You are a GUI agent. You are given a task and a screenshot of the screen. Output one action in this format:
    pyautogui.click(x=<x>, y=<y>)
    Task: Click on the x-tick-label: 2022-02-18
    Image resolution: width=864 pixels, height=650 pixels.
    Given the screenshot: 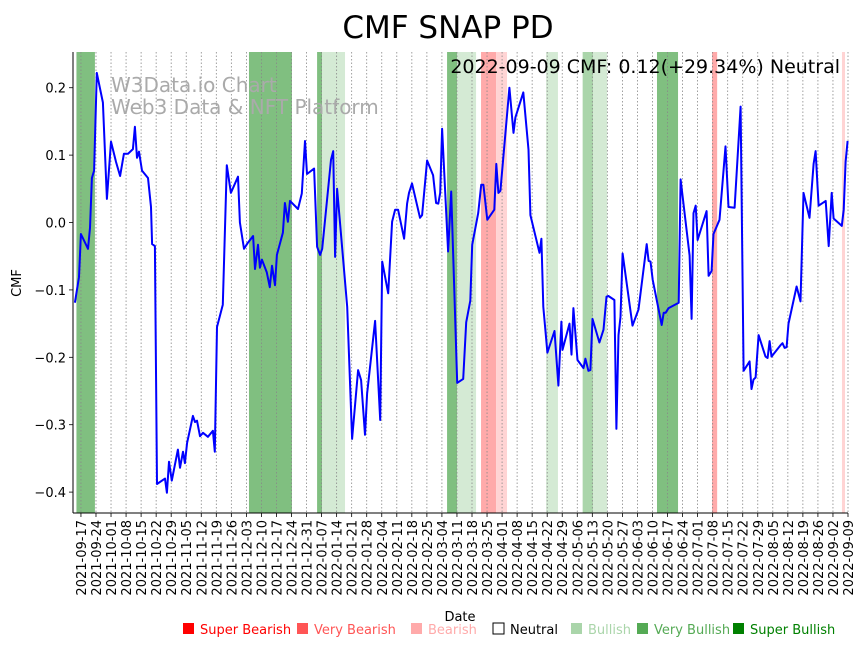 What is the action you would take?
    pyautogui.click(x=413, y=558)
    